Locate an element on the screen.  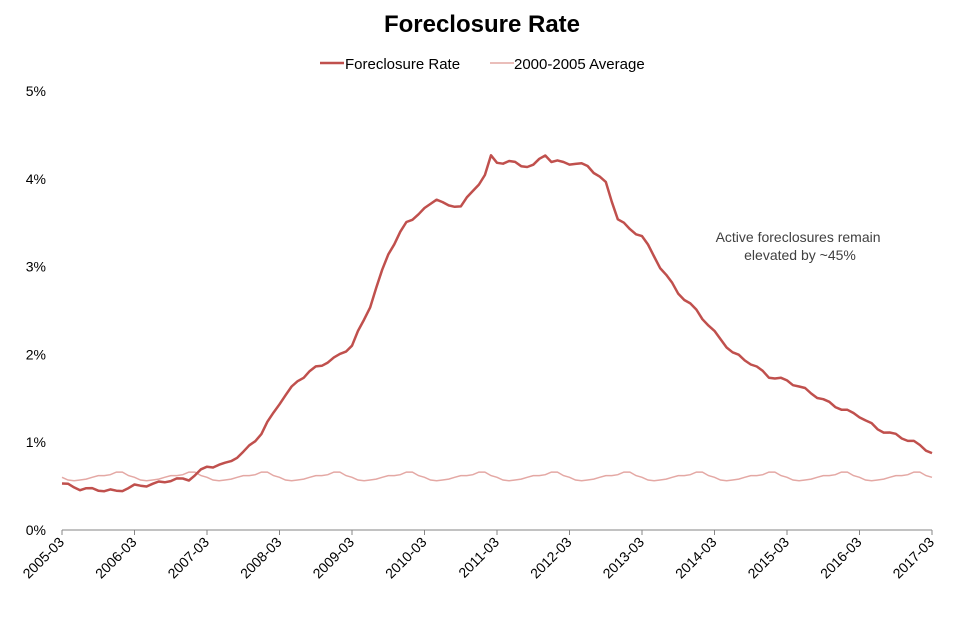
x-tick-label: 2013-03 is located at coordinates (623, 558).